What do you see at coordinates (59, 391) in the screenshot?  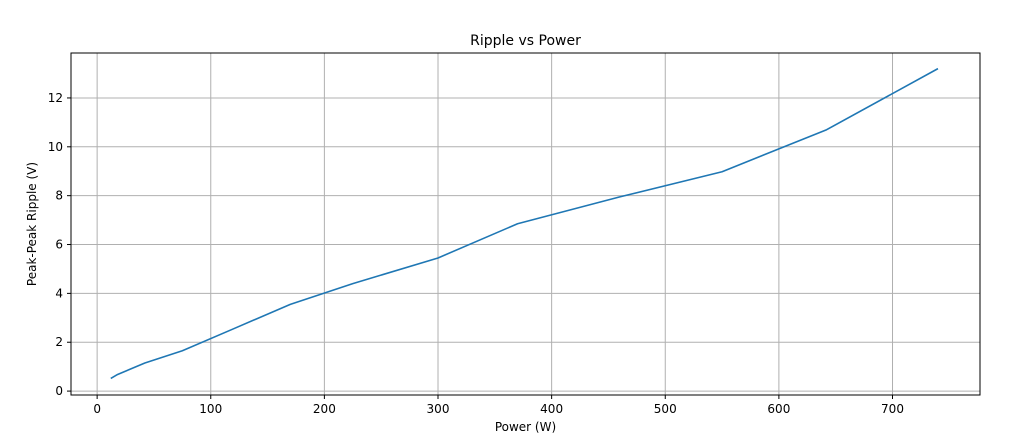 I see `y-tick-label: 0` at bounding box center [59, 391].